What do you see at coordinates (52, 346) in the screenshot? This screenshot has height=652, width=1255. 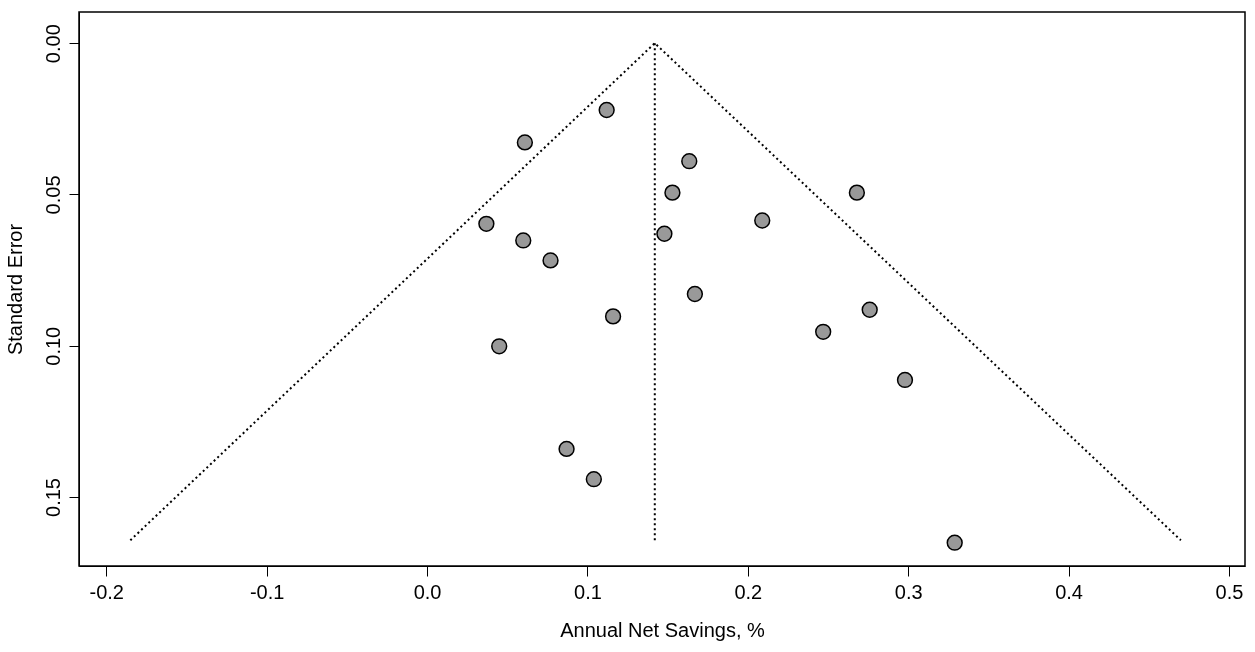 I see `y-tick-label: 0.10` at bounding box center [52, 346].